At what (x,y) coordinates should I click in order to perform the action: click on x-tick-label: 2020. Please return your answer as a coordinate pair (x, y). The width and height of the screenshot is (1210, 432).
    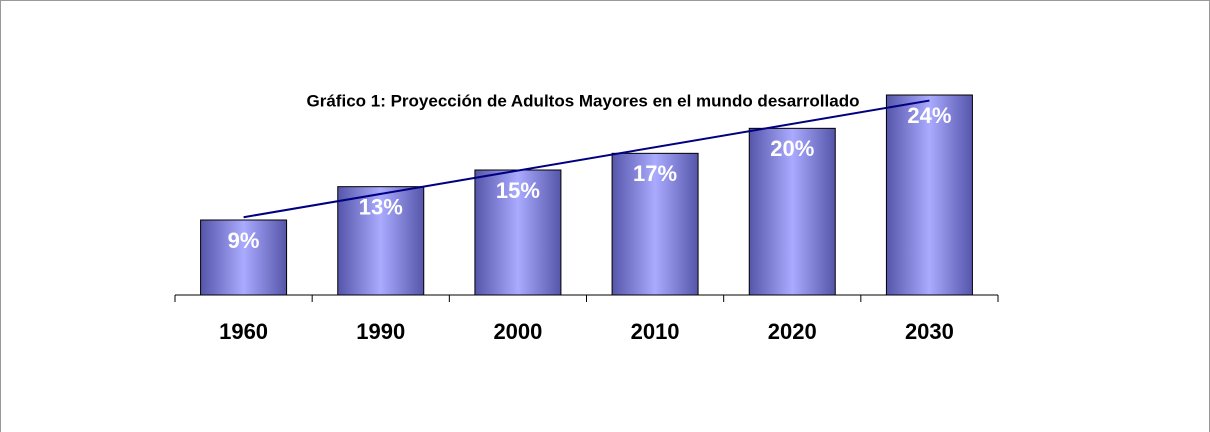
    Looking at the image, I should click on (792, 331).